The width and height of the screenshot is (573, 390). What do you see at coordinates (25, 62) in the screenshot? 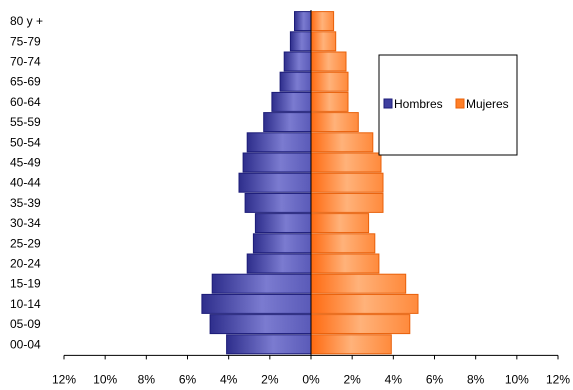
I see `y-tick-label: 70-74` at bounding box center [25, 62].